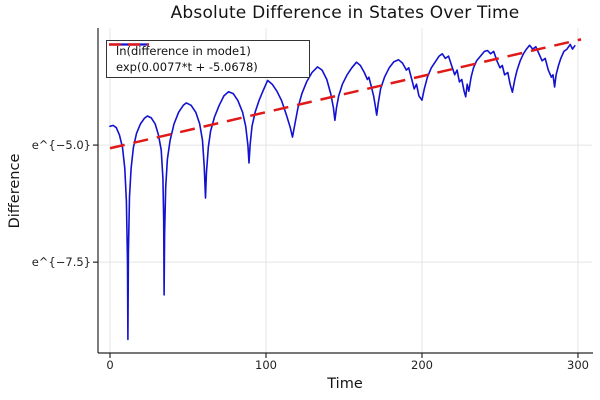 The height and width of the screenshot is (400, 600). I want to click on legend-item-fit: exp(0.0077*t + -5.0678), so click(206, 59).